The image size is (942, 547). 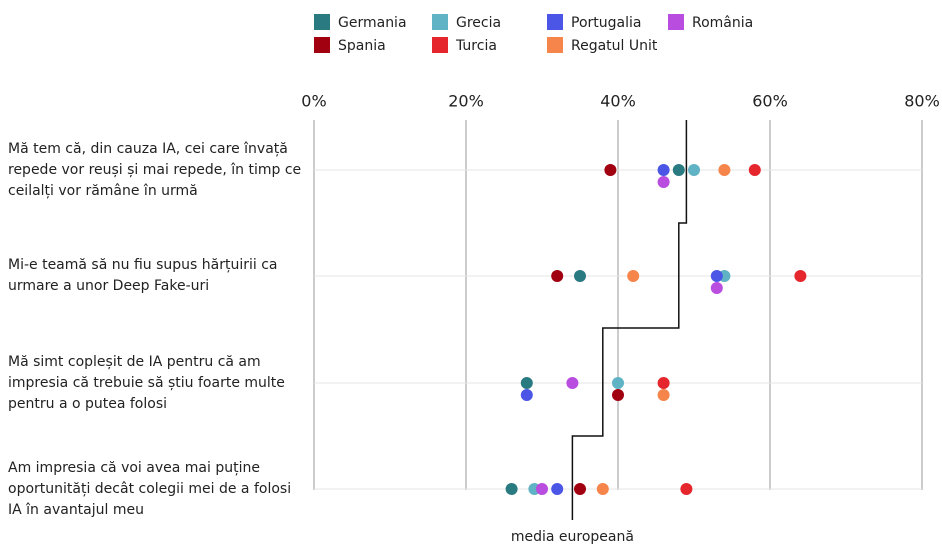 I want to click on x-tick-label: 40%, so click(x=618, y=101).